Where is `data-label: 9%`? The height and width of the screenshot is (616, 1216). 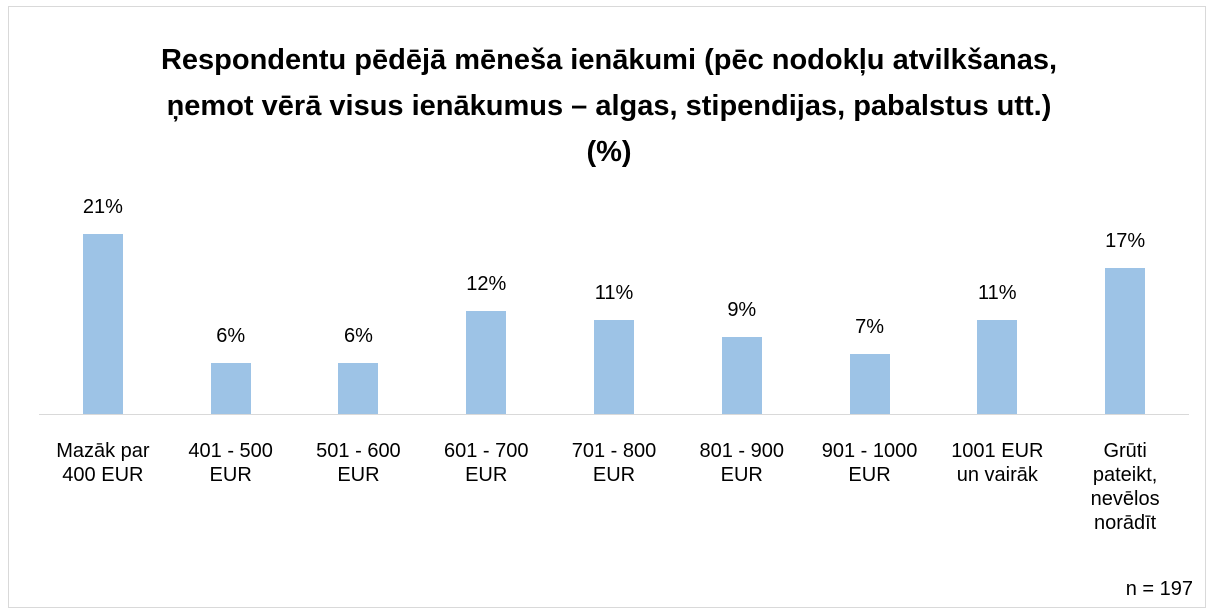 data-label: 9% is located at coordinates (742, 309).